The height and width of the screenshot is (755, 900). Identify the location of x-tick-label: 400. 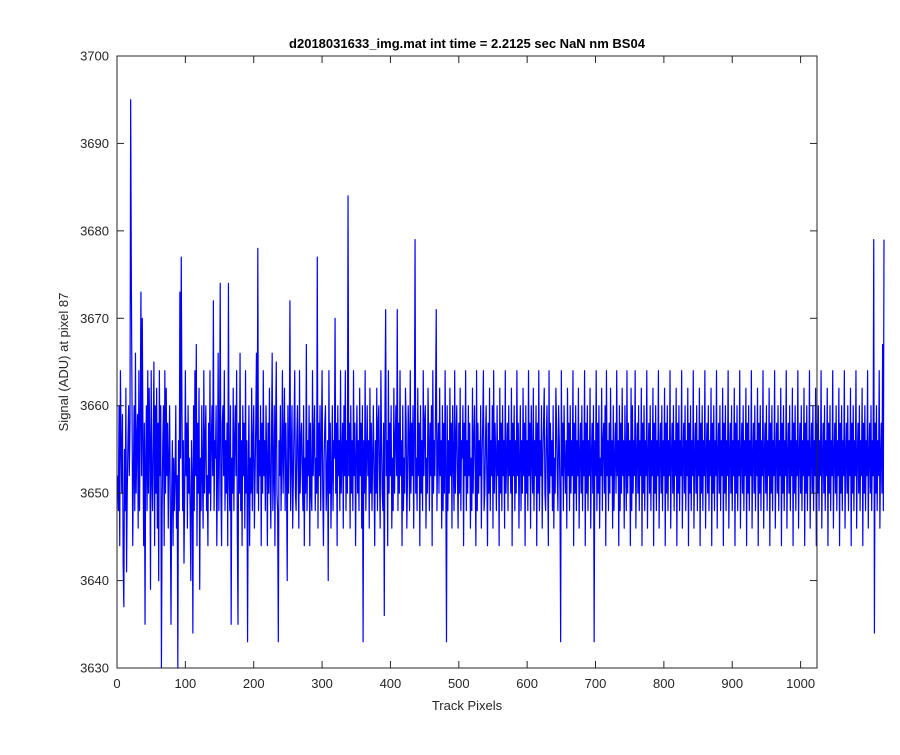
(391, 683).